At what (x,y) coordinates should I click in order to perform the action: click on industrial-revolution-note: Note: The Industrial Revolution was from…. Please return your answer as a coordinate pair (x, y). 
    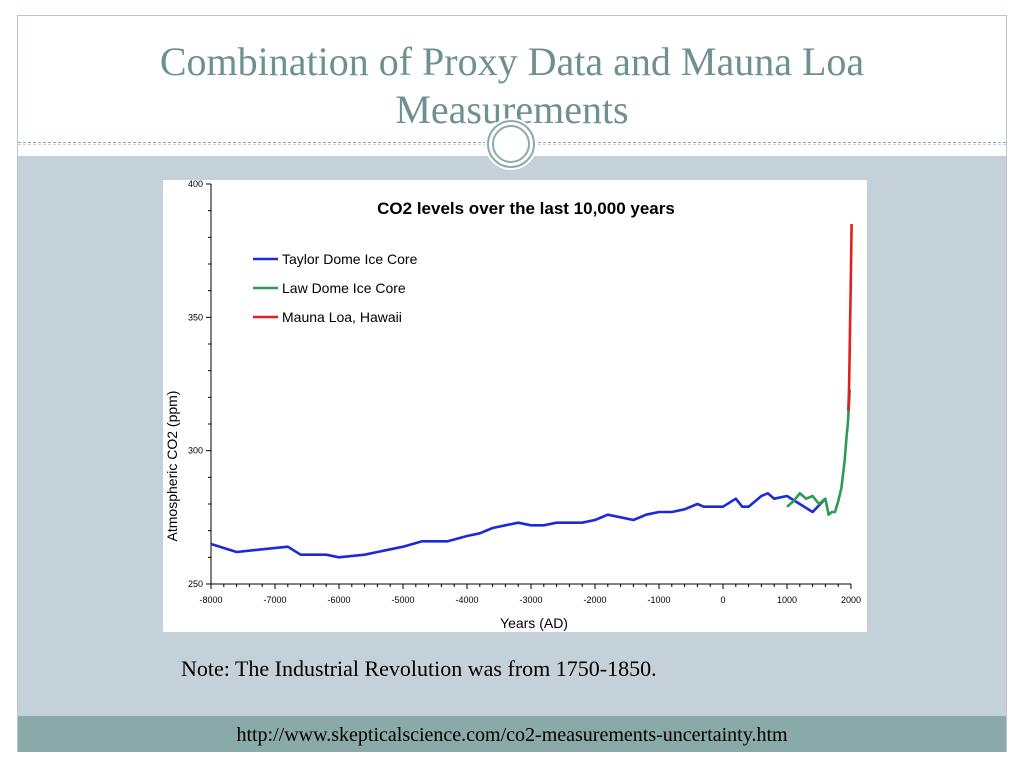
    Looking at the image, I should click on (419, 668).